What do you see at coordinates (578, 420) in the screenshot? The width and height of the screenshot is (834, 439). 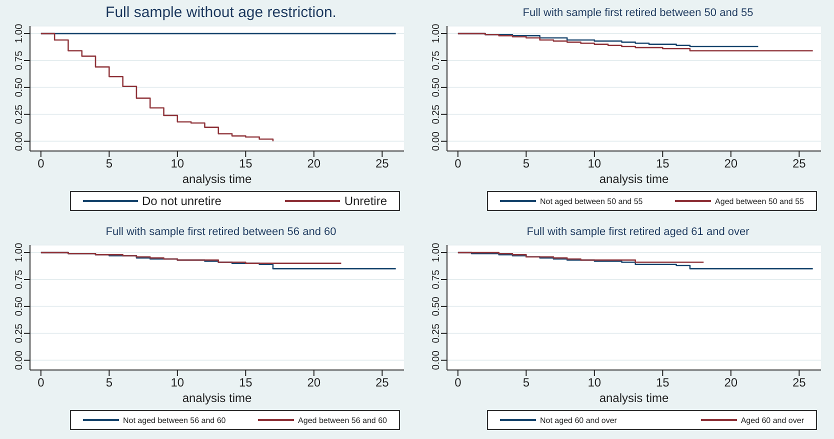 I see `legend-label: Not aged 60 and over` at bounding box center [578, 420].